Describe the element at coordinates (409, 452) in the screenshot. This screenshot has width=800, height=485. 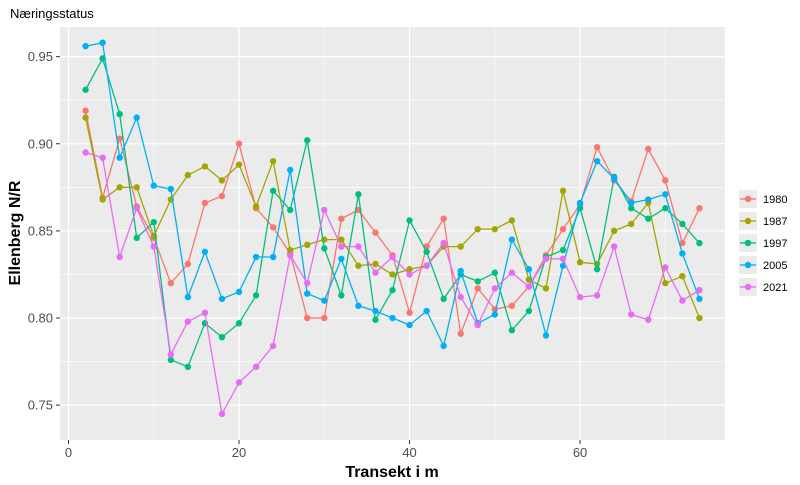
I see `x-tick-label: 40` at that location.